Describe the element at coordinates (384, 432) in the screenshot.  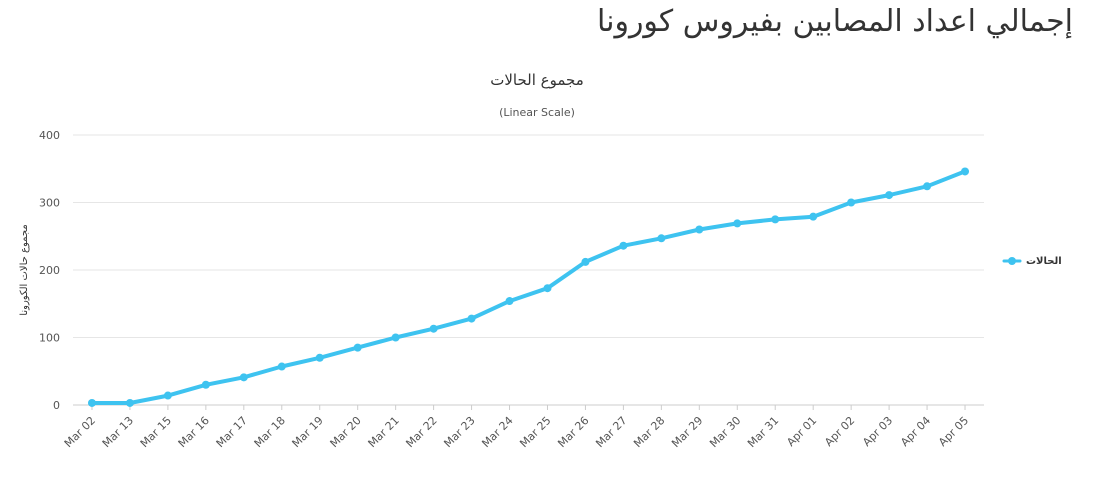
I see `x-tick-label: Mar 21` at that location.